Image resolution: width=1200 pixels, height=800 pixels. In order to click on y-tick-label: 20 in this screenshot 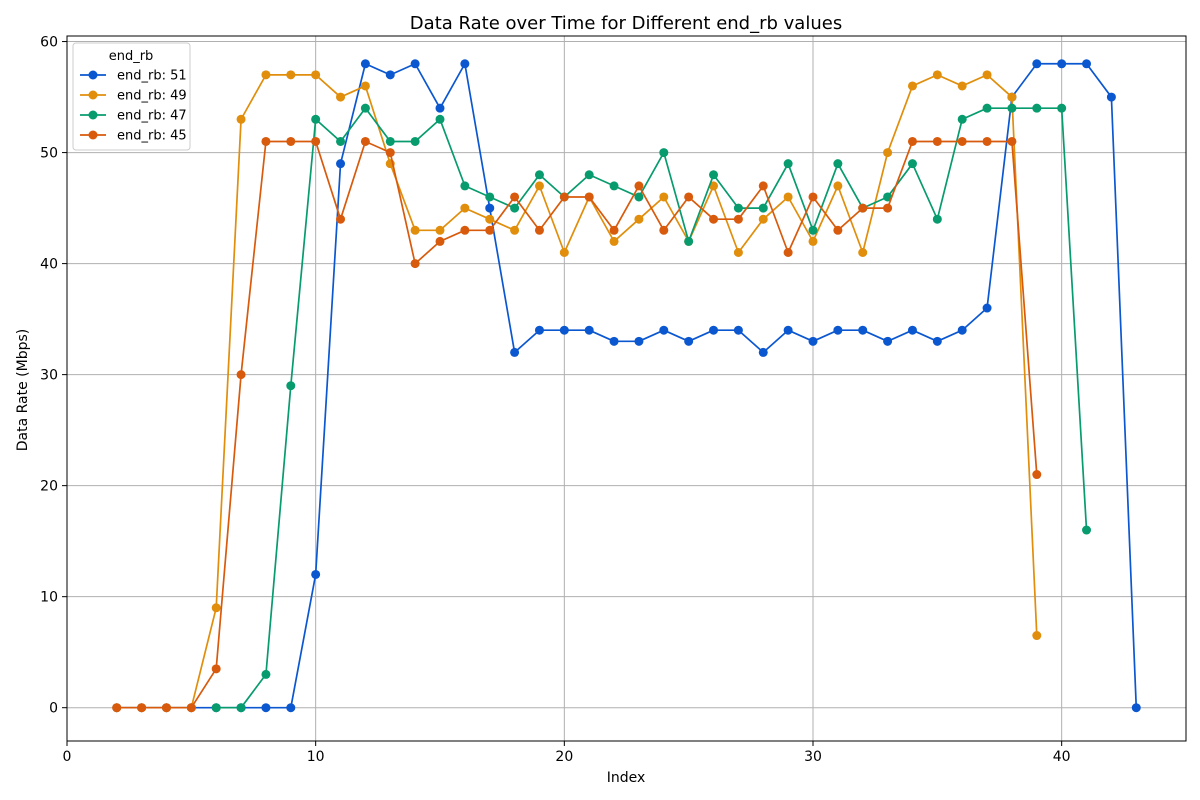, I will do `click(49, 487)`.